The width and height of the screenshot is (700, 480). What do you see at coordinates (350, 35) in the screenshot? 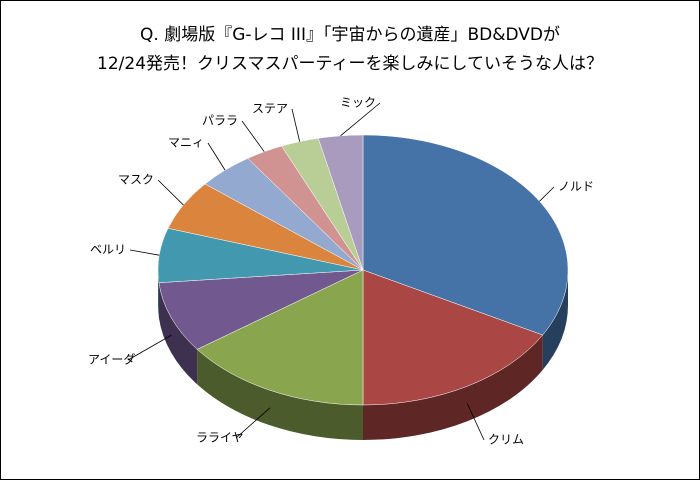
I see `chart-title: Q. 劇場版『G-レコ III』「宇宙からの遺産」BD&DVDが` at bounding box center [350, 35].